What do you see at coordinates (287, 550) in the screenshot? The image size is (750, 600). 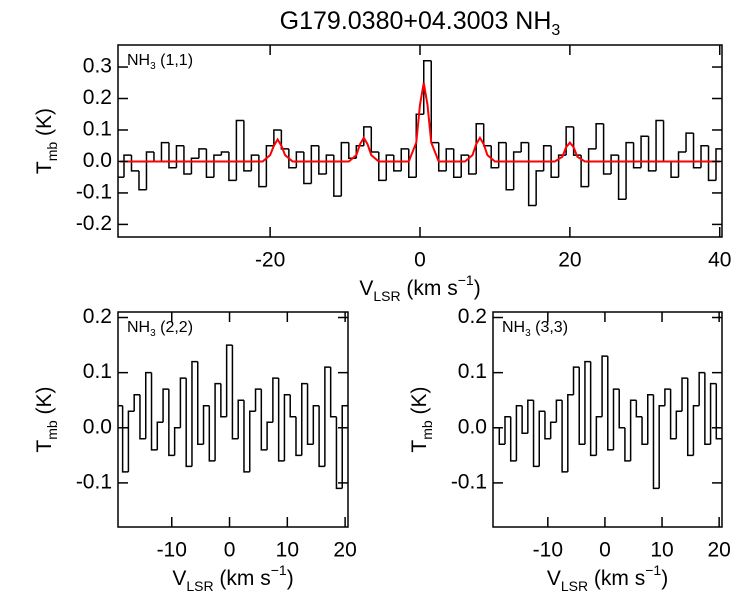 I see `x-tick-label: 10` at bounding box center [287, 550].